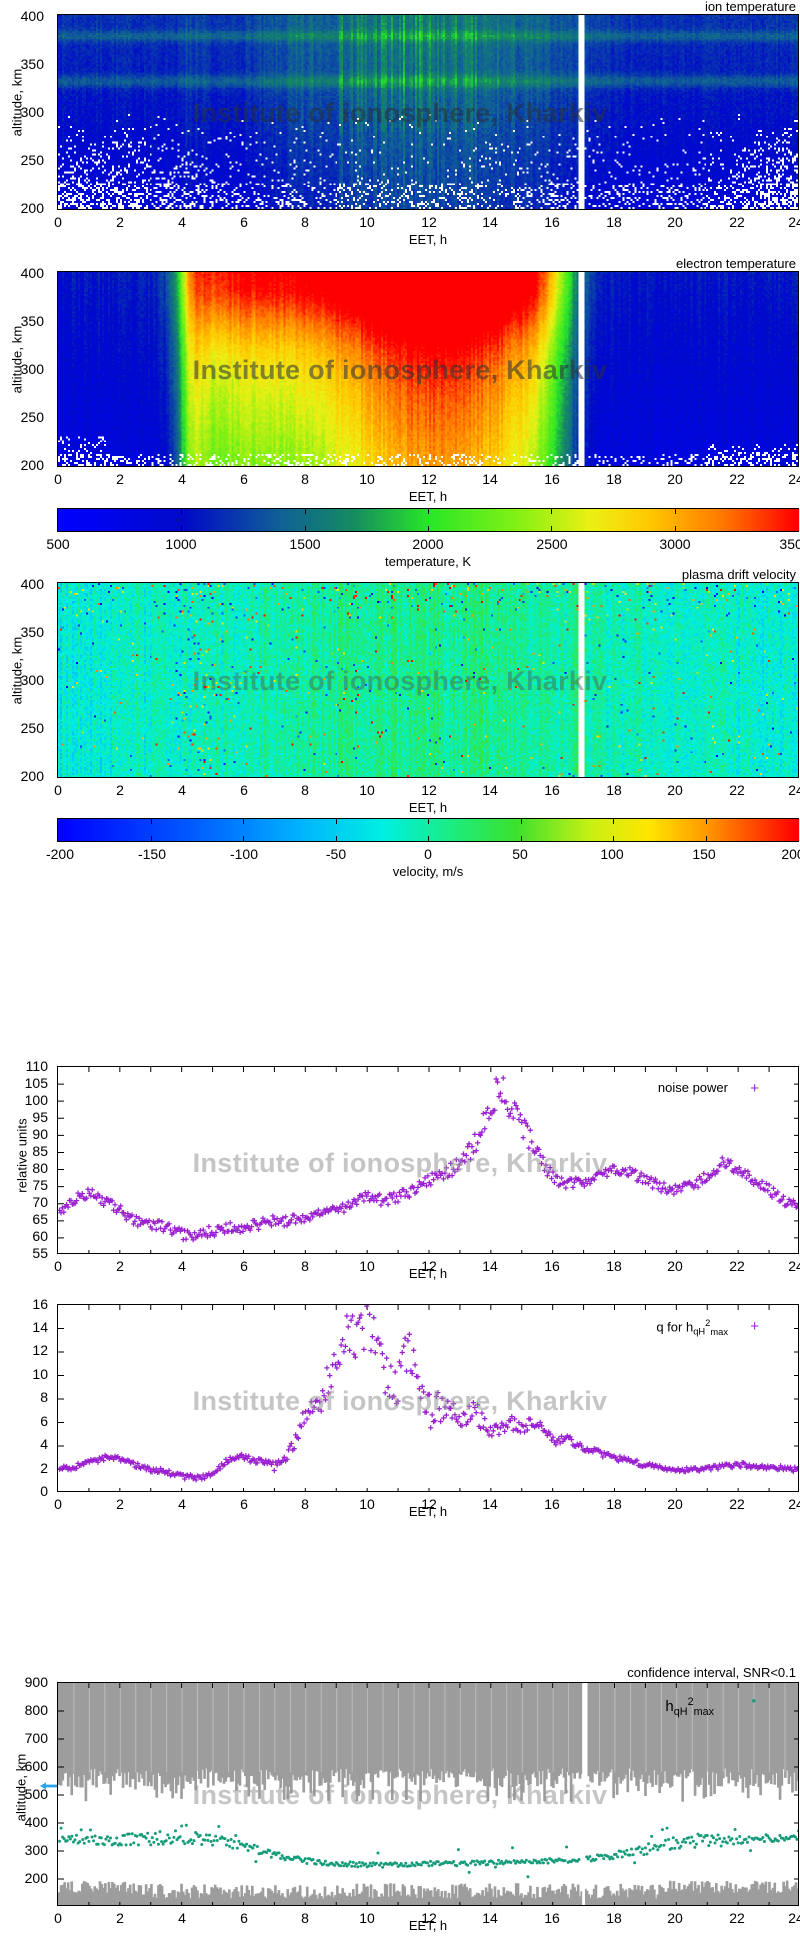 The width and height of the screenshot is (800, 1958). What do you see at coordinates (40, 1236) in the screenshot?
I see `y-tick-np-60: 60` at bounding box center [40, 1236].